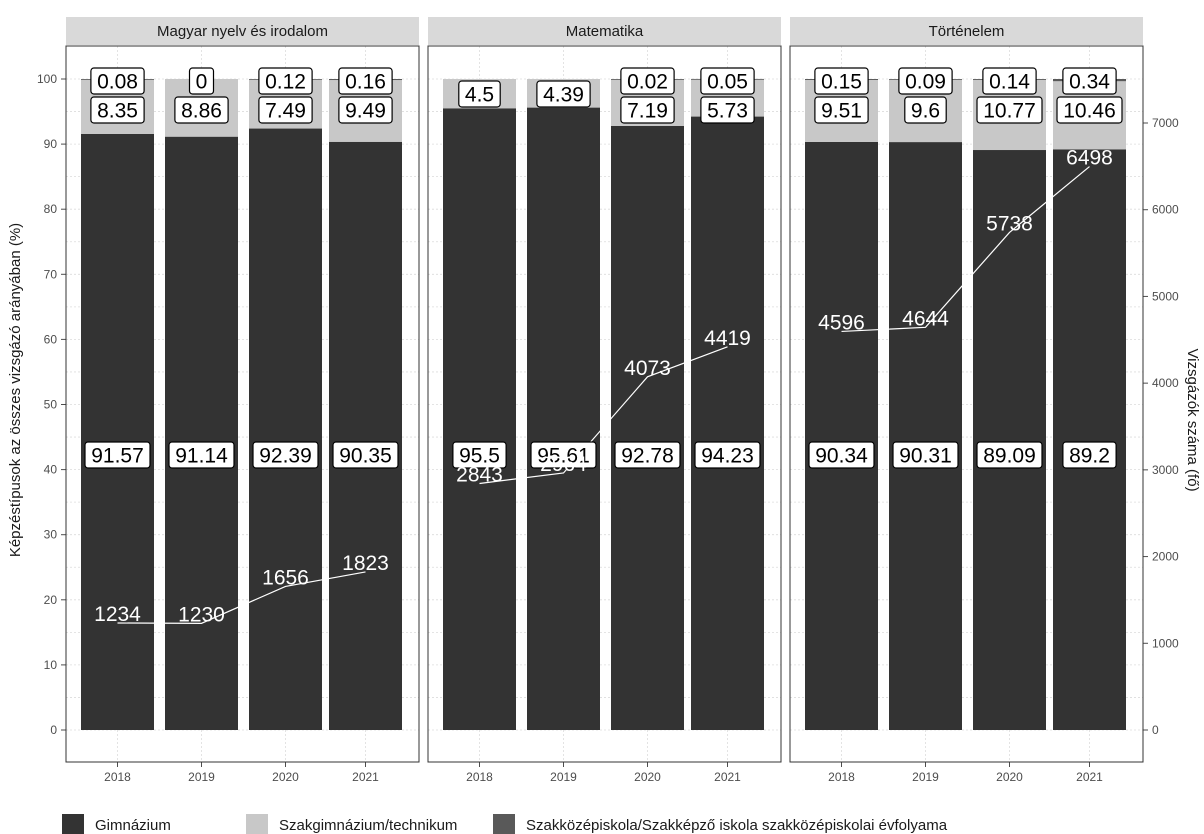  I want to click on label-szakkozepiskola-text: 0.12, so click(285, 82).